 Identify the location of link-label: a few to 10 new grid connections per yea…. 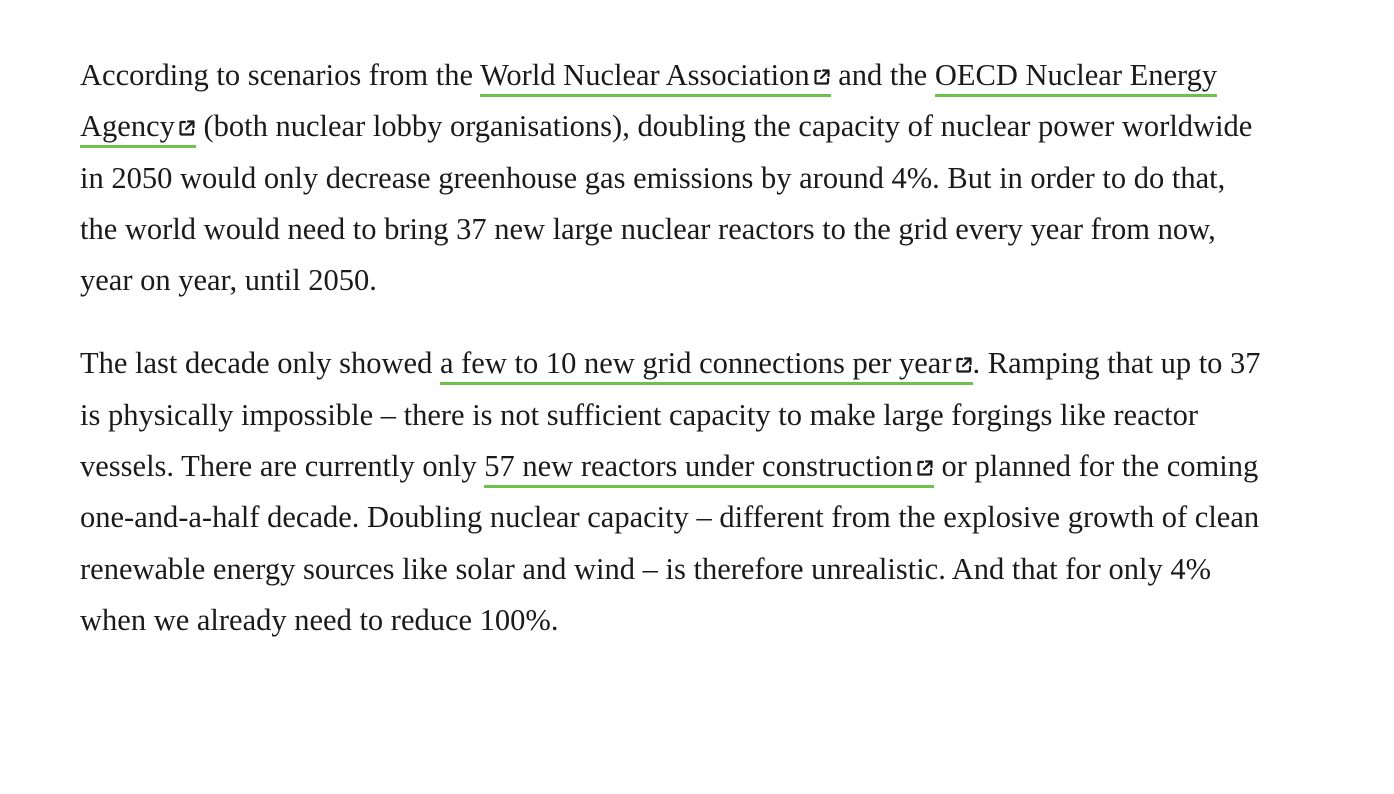
(695, 363).